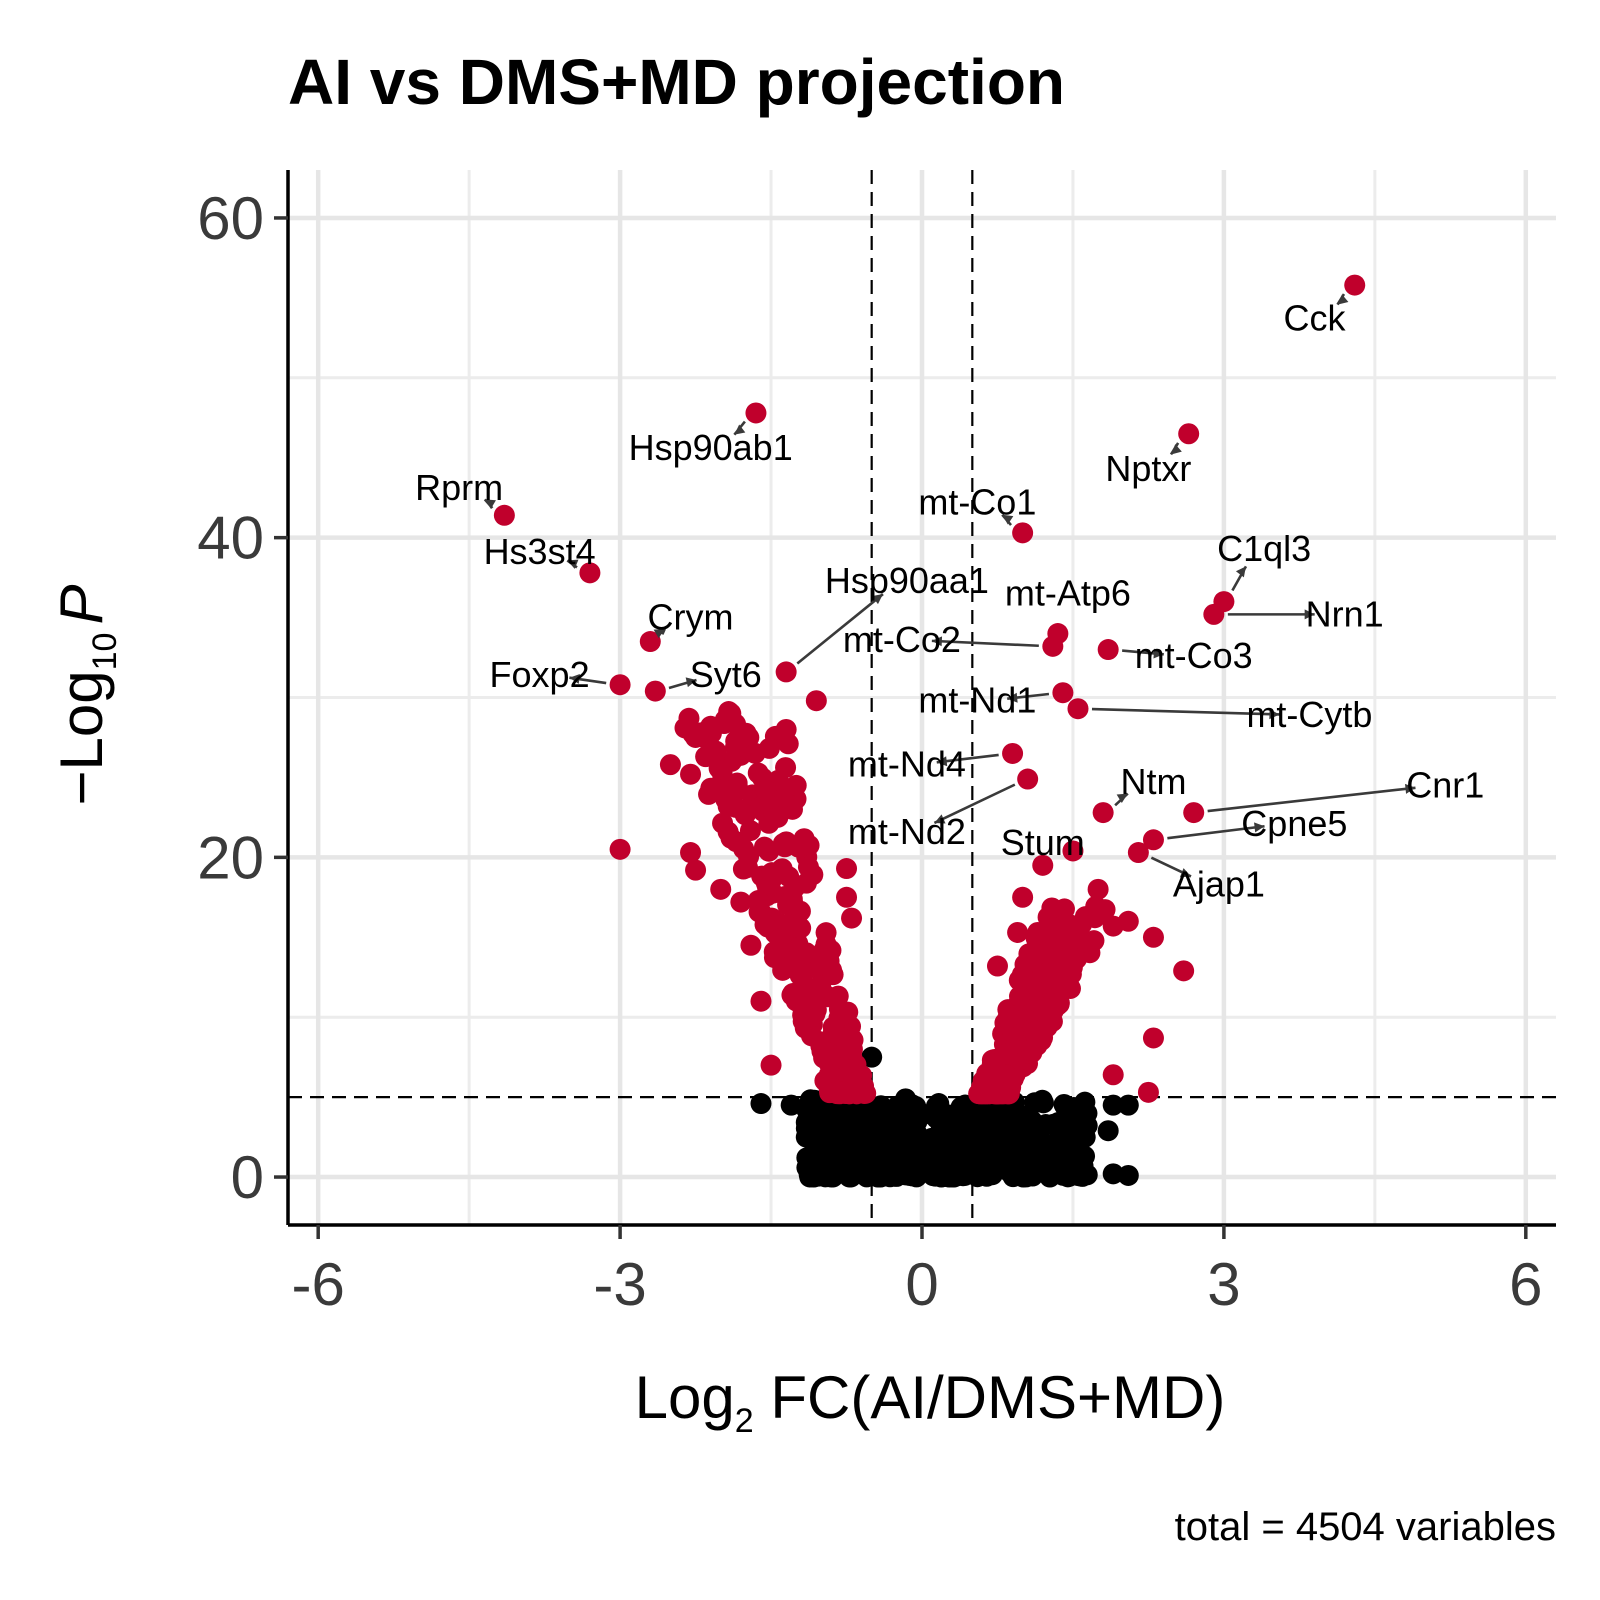 The width and height of the screenshot is (1600, 1600). I want to click on connector-arrowhead-Syt6, so click(691, 682).